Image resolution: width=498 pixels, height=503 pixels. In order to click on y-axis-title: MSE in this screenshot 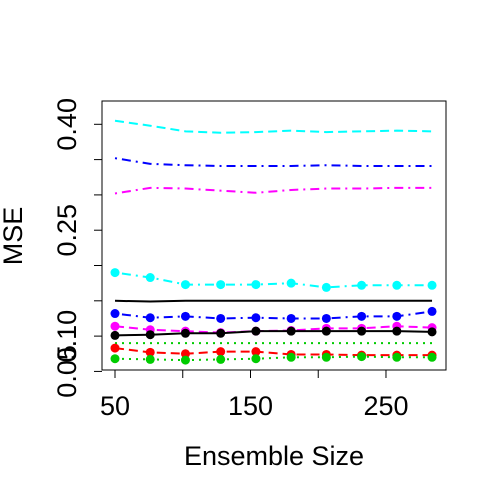, I will do `click(14, 236)`.